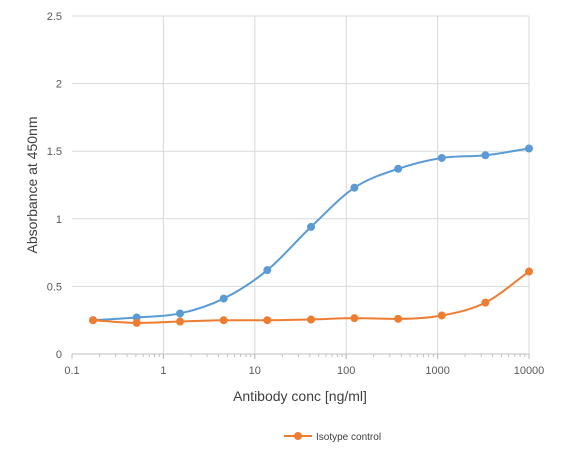 Image resolution: width=562 pixels, height=462 pixels. I want to click on legend: Isotype control, so click(332, 437).